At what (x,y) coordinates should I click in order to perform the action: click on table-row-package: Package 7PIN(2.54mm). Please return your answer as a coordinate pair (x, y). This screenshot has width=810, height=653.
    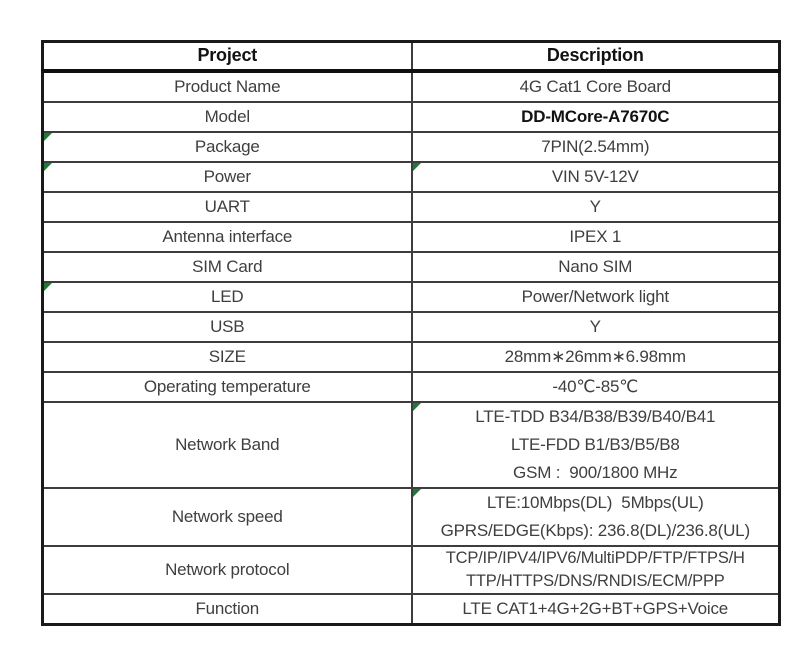
    Looking at the image, I should click on (411, 146).